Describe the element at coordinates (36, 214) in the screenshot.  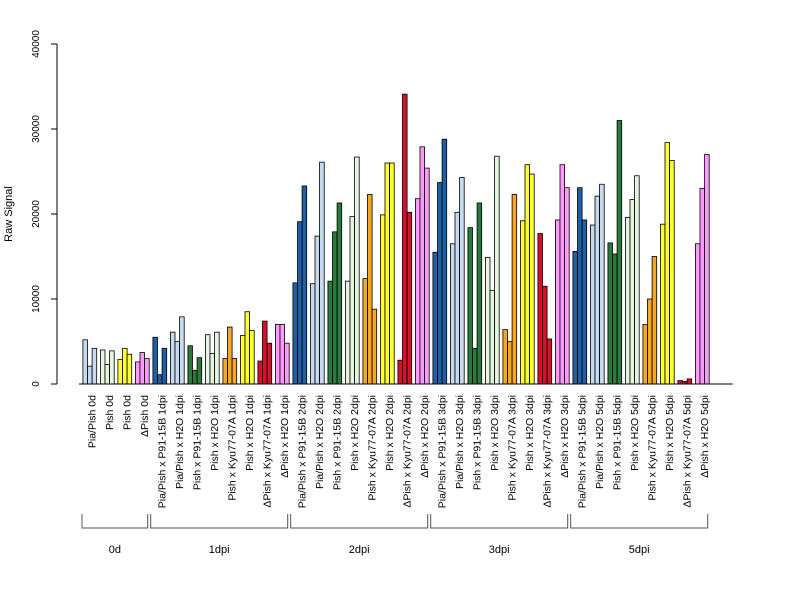
I see `y-tick-label: 20000` at that location.